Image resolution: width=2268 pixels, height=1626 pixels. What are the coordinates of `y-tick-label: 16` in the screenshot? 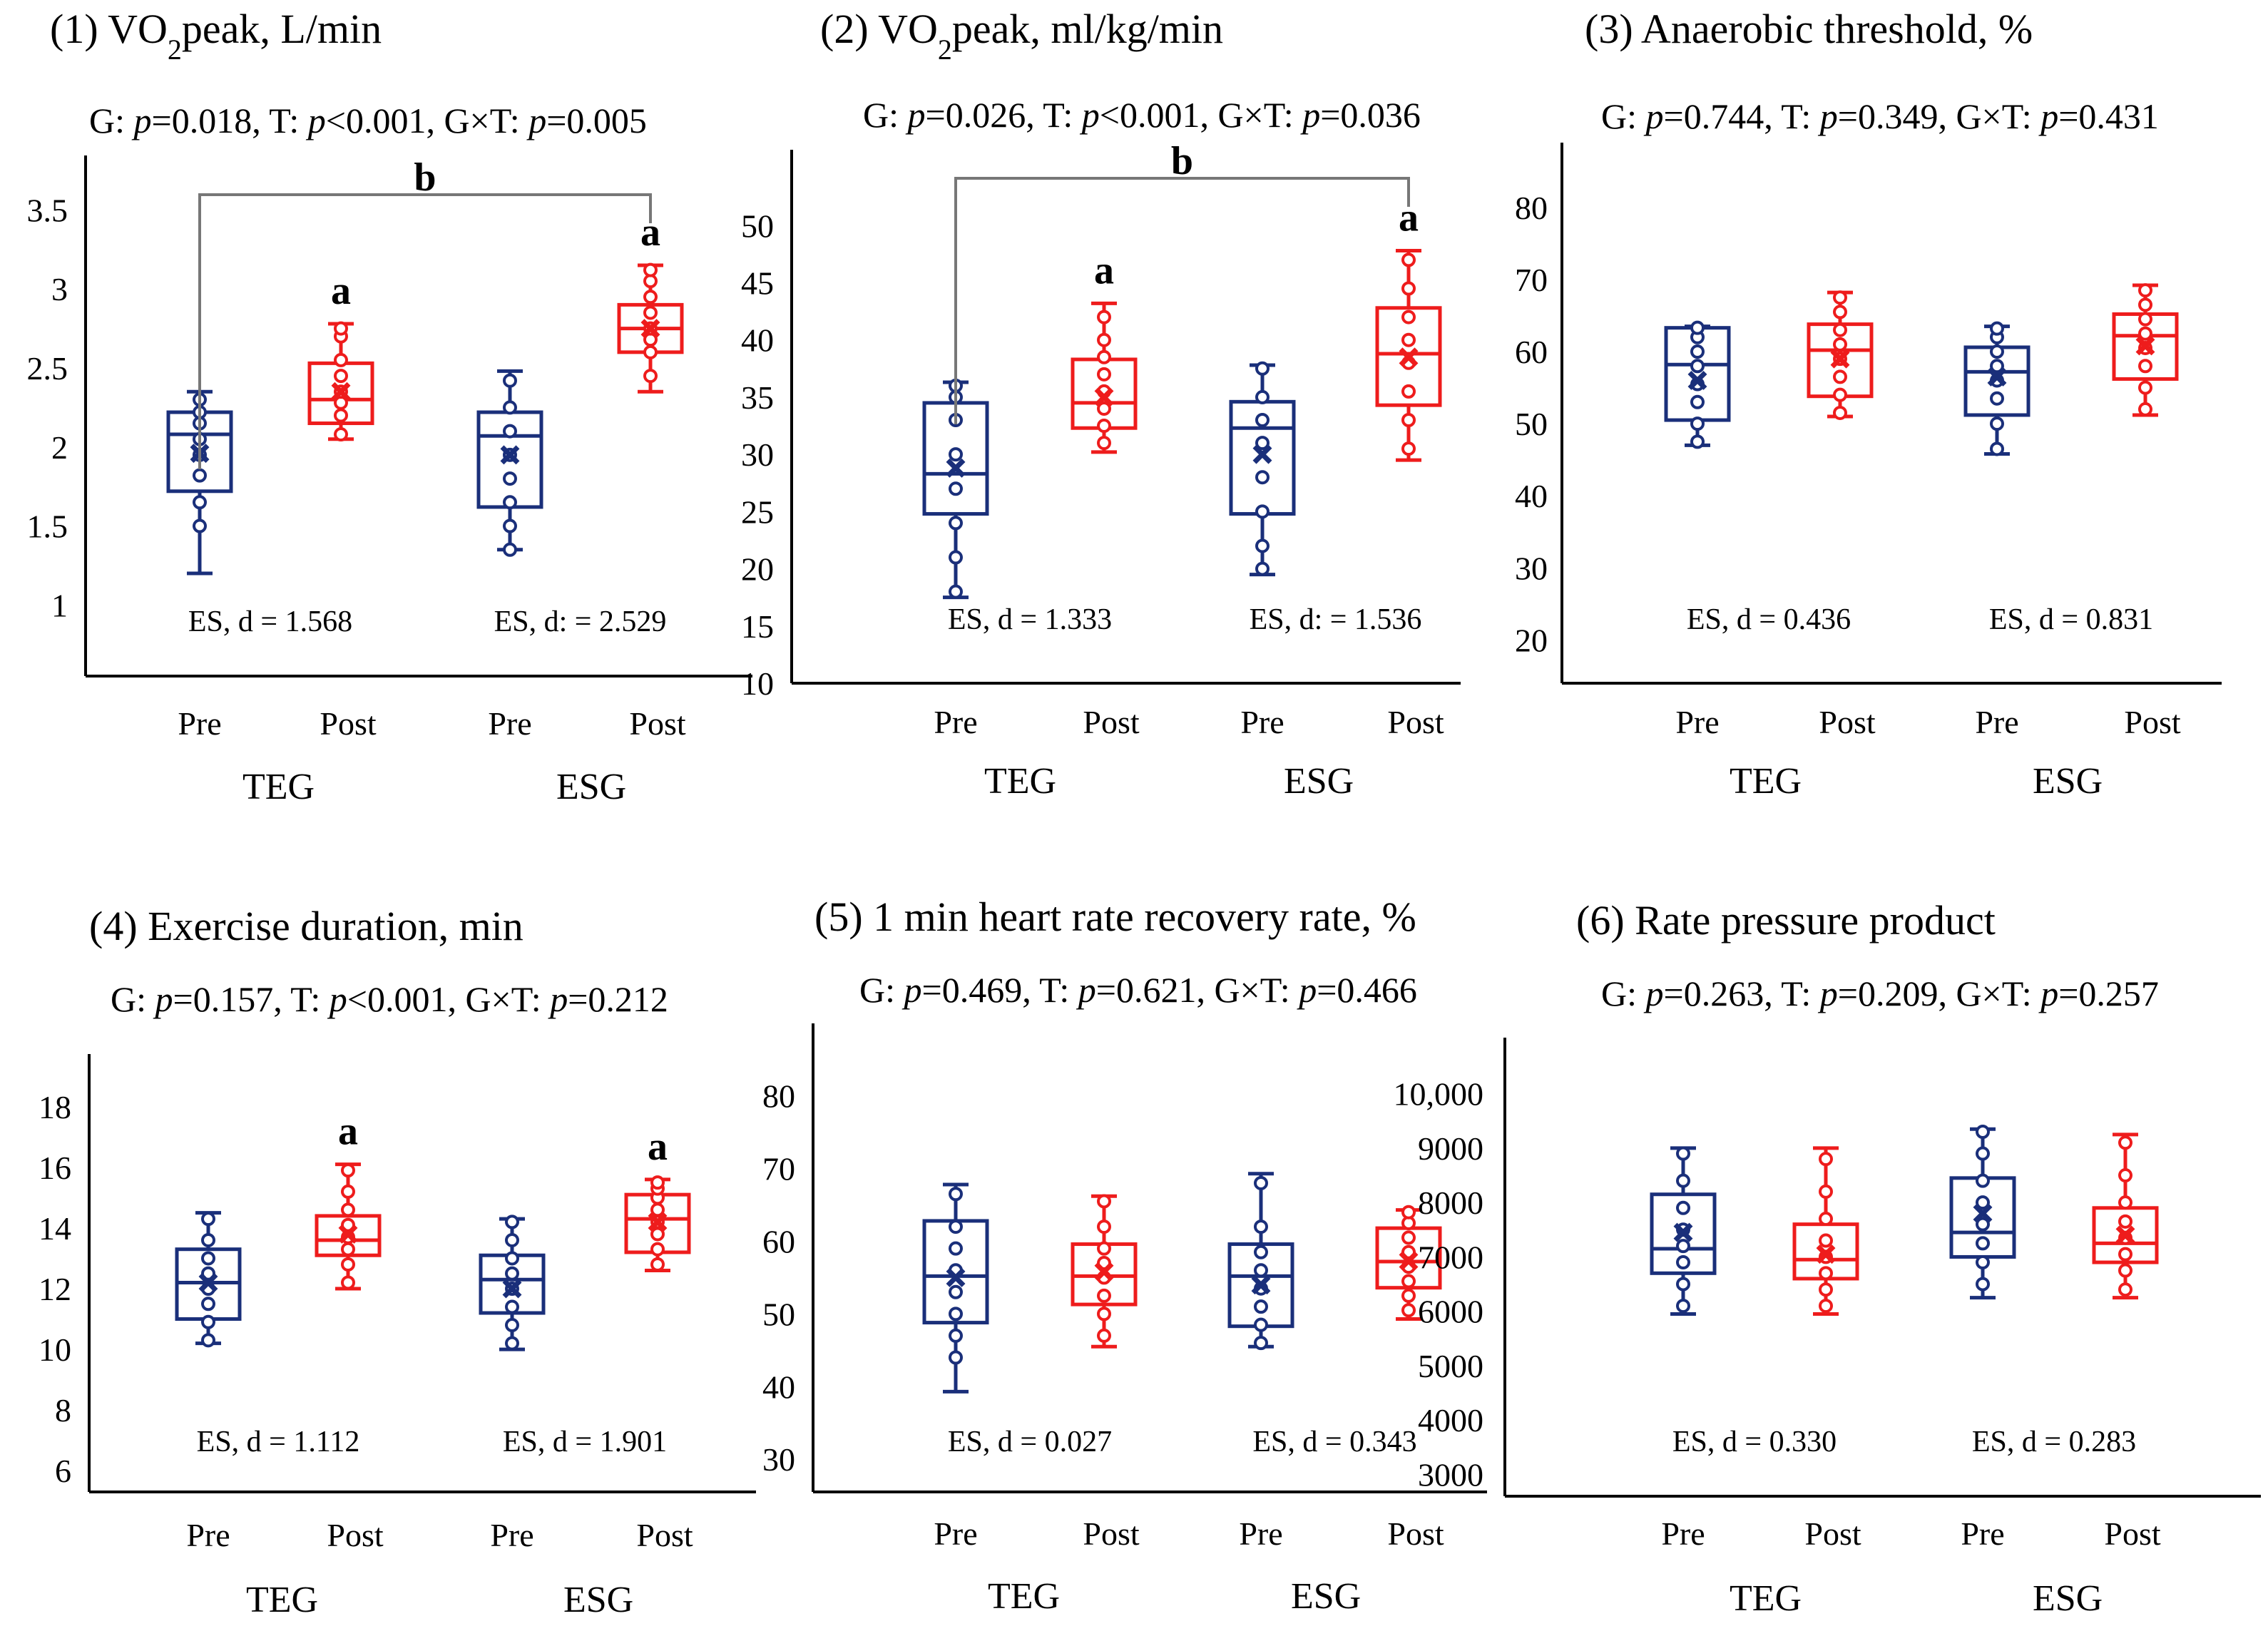 It's located at (55, 1168).